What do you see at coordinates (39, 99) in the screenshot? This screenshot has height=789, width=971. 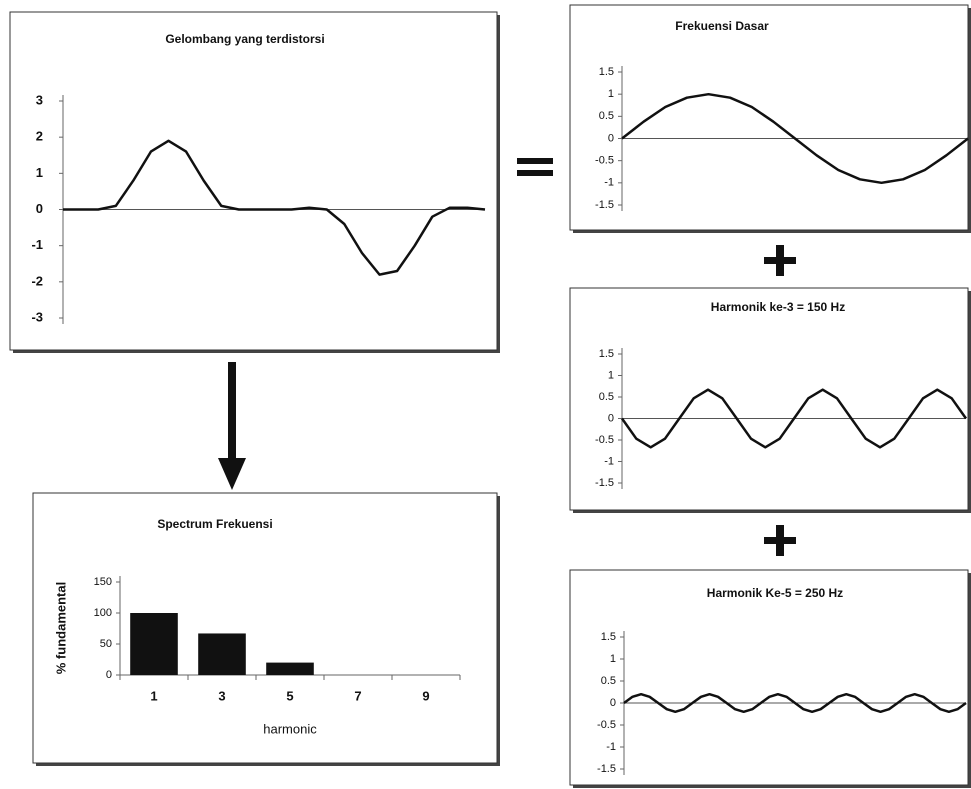 I see `y-tick-label: 3` at bounding box center [39, 99].